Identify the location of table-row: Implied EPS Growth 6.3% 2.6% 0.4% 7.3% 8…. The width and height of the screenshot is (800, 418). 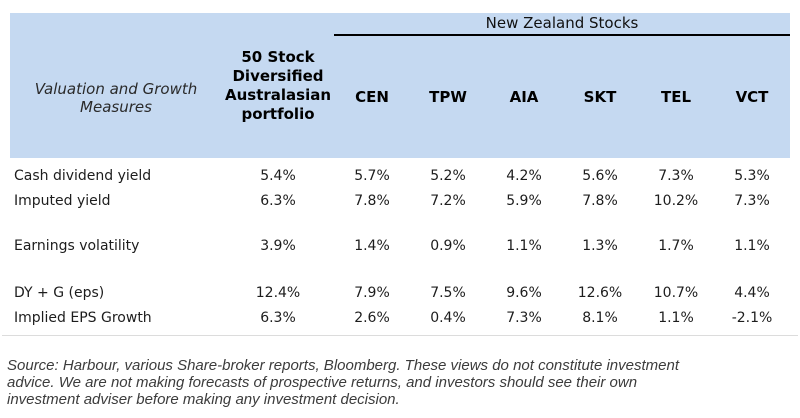
(400, 317).